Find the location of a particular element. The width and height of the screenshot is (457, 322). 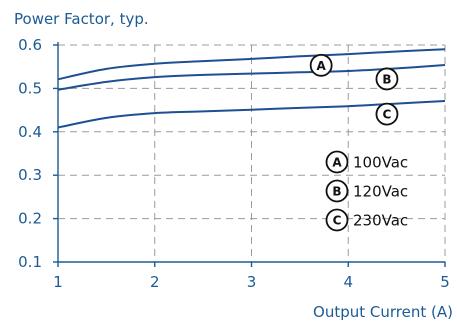

legend-item-b: B 120Vac is located at coordinates (366, 191).